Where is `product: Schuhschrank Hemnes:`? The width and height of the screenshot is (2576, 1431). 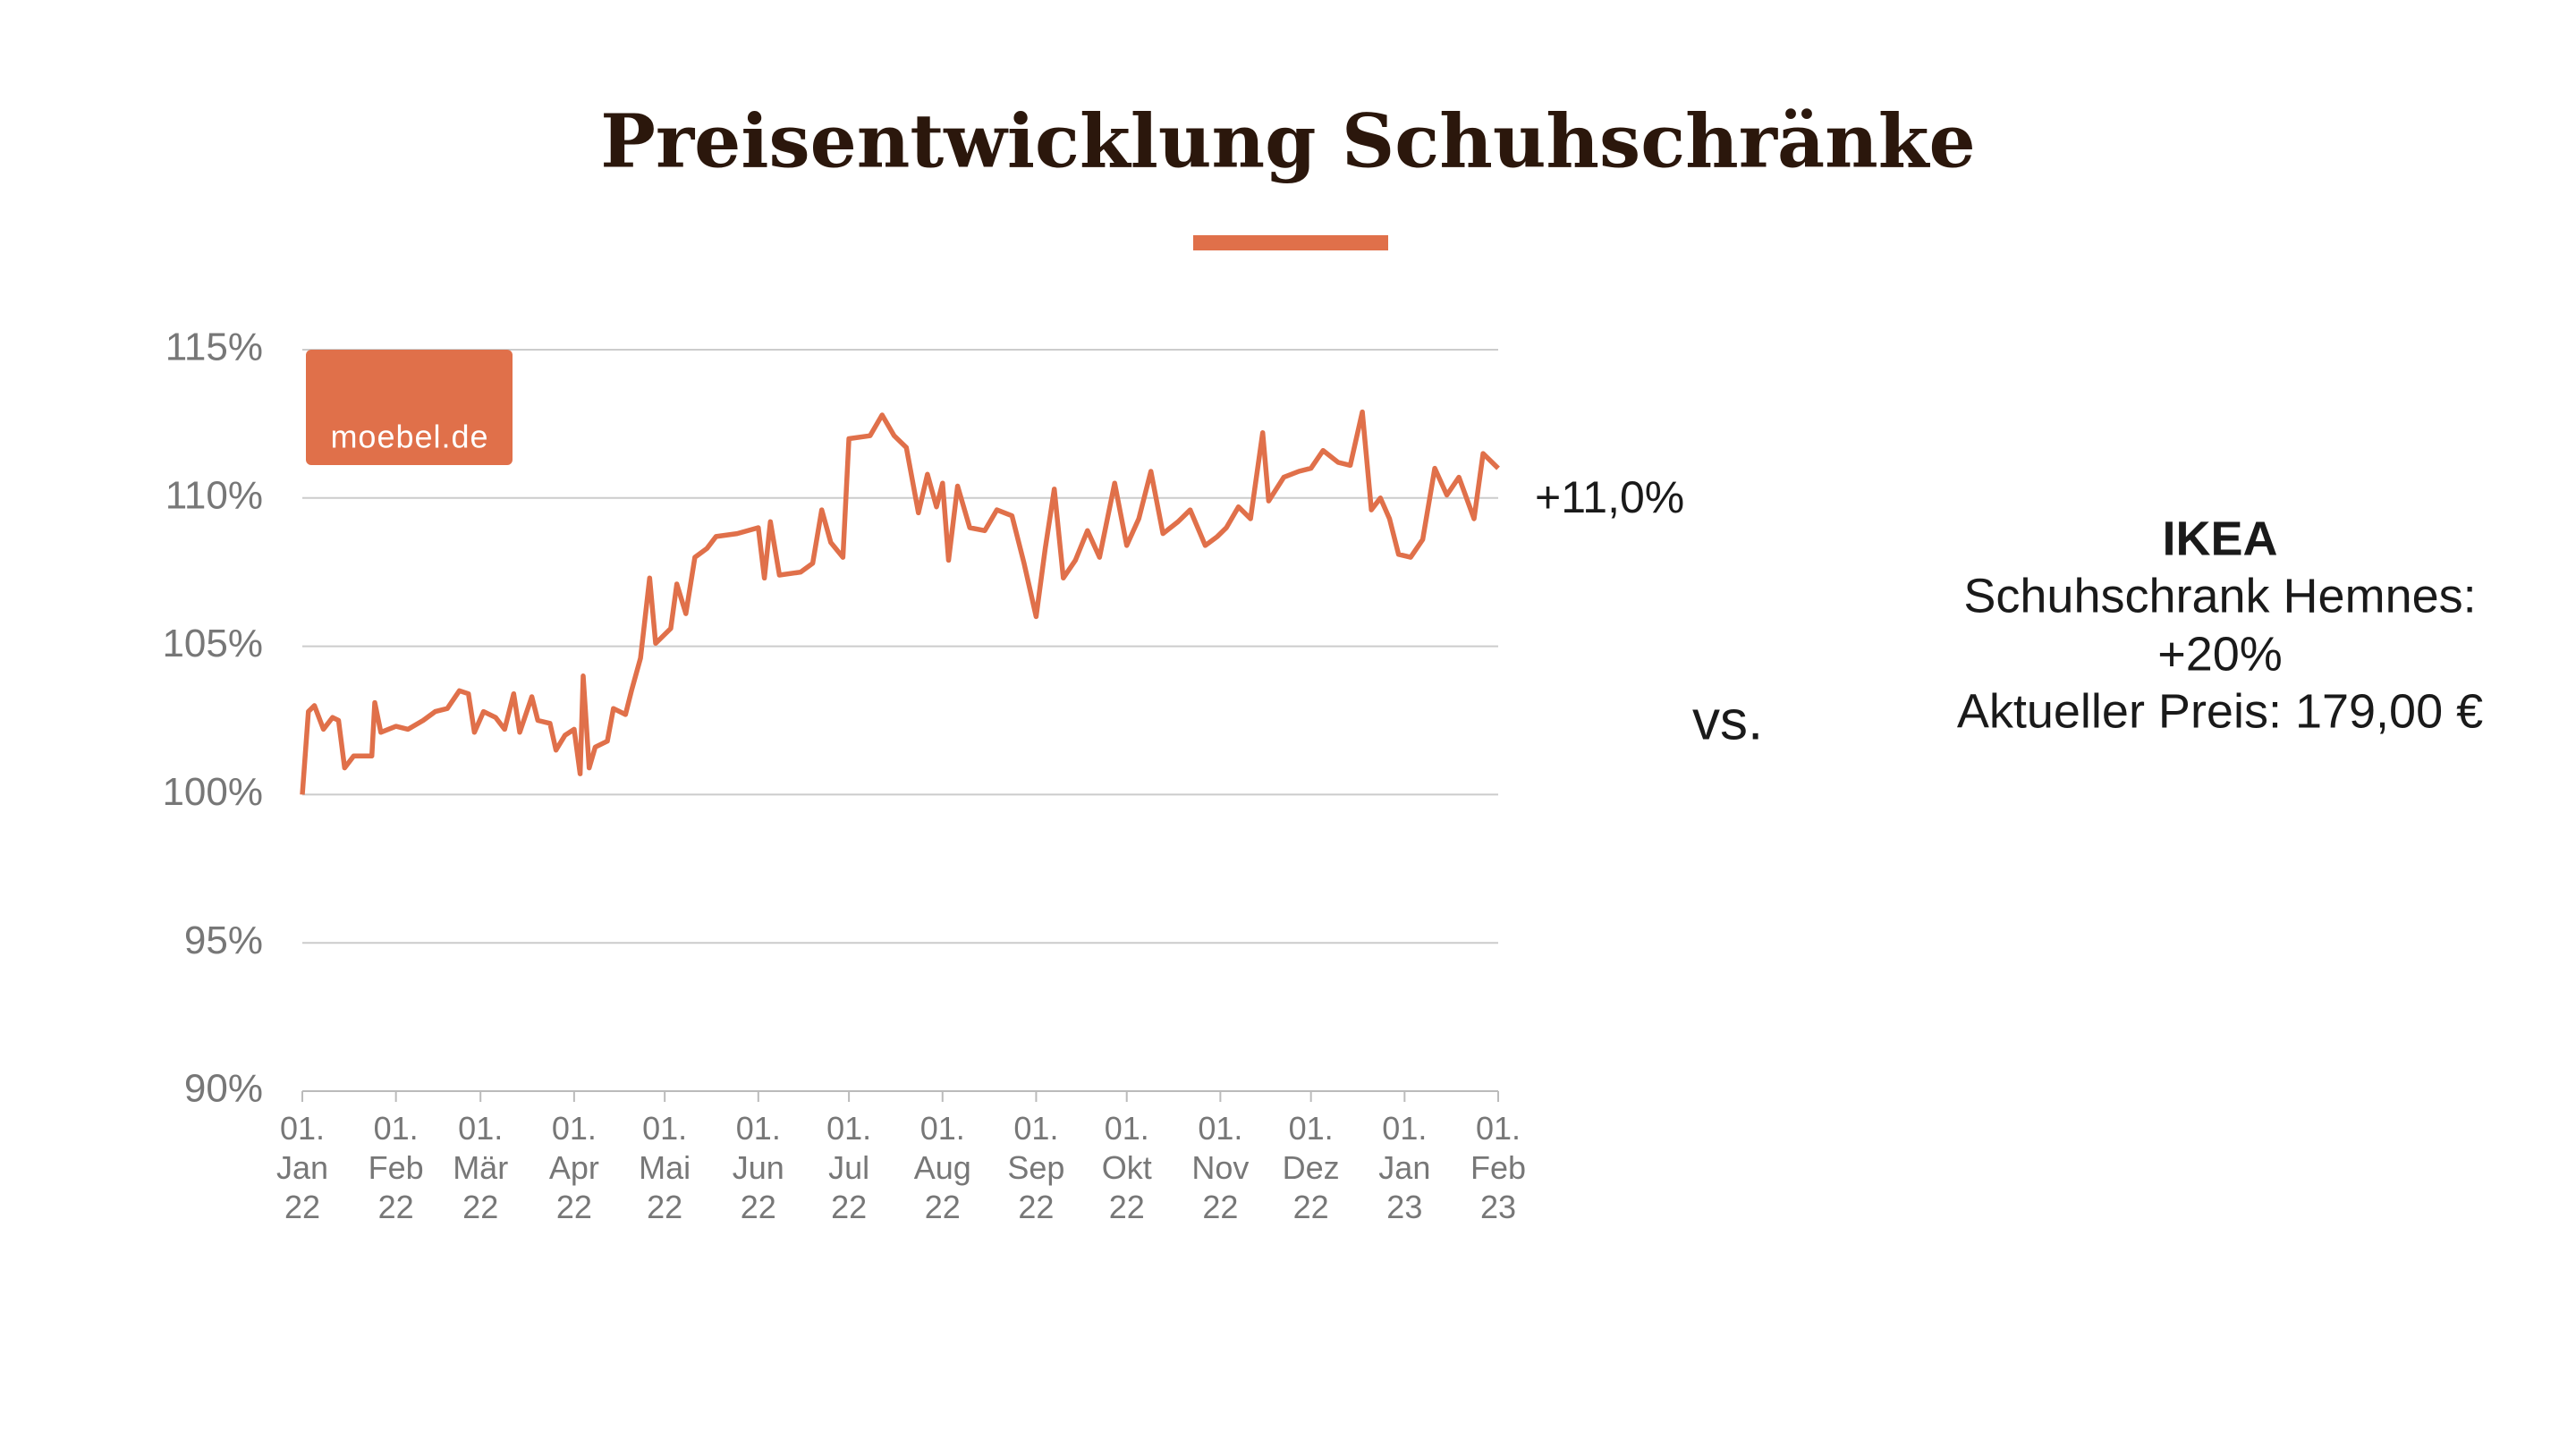
product: Schuhschrank Hemnes: is located at coordinates (2219, 596).